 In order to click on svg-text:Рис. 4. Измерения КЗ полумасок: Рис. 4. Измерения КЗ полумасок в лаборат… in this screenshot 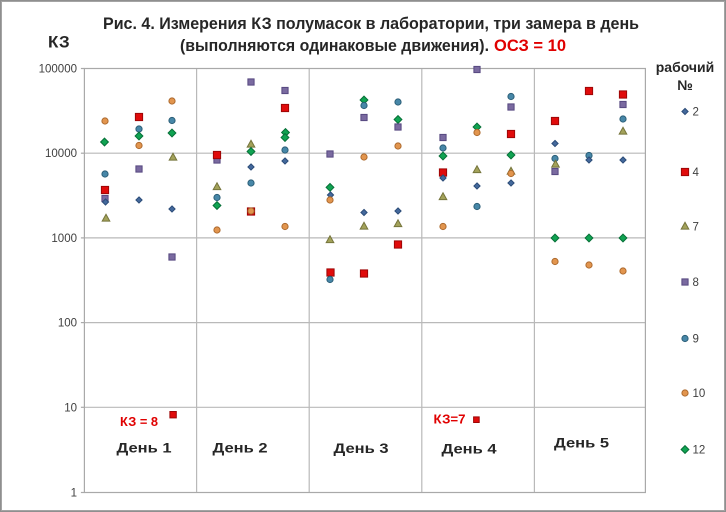, I will do `click(371, 24)`.